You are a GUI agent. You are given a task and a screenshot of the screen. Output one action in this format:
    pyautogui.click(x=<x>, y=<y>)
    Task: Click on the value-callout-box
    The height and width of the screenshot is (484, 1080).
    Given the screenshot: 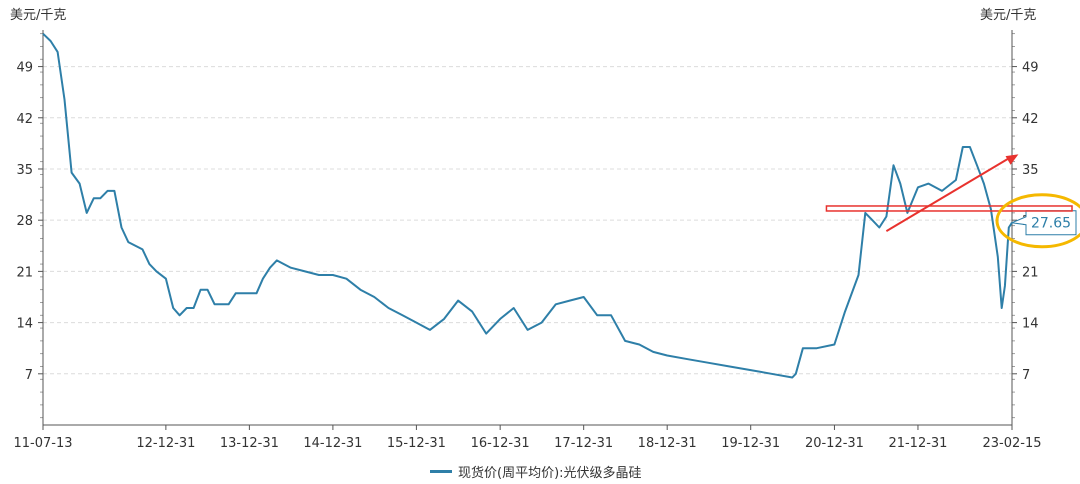 What is the action you would take?
    pyautogui.click(x=1043, y=223)
    